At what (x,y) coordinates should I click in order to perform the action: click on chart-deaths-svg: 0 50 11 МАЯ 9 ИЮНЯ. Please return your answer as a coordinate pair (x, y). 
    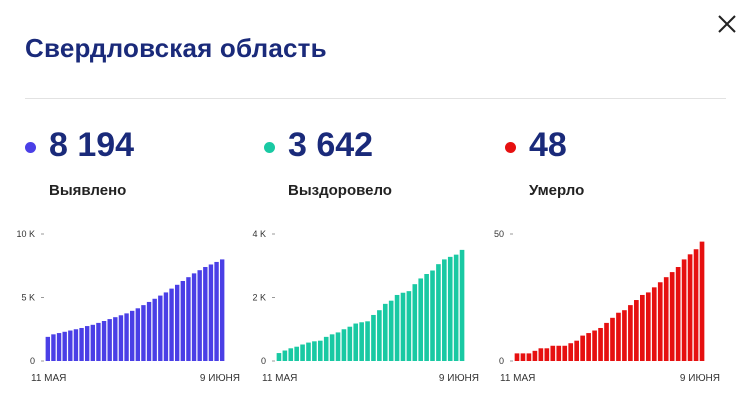
    Looking at the image, I should click on (607, 306).